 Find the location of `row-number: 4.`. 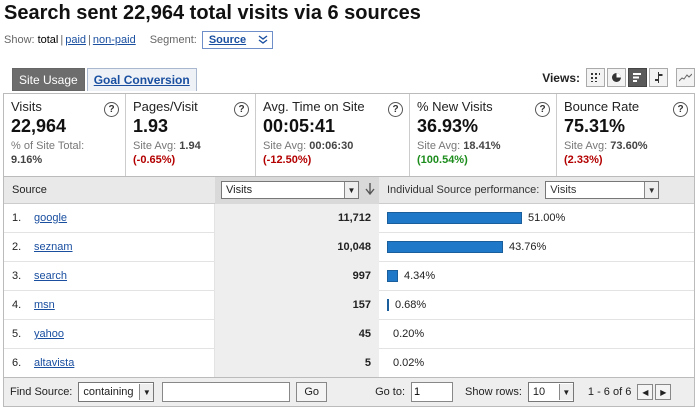

row-number: 4. is located at coordinates (17, 305).